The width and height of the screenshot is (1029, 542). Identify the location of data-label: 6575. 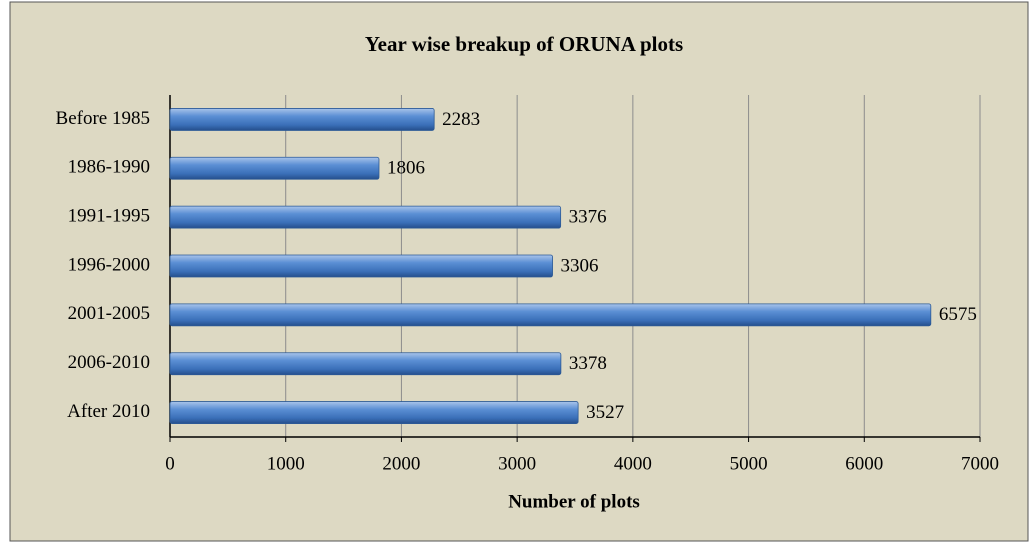
(958, 314).